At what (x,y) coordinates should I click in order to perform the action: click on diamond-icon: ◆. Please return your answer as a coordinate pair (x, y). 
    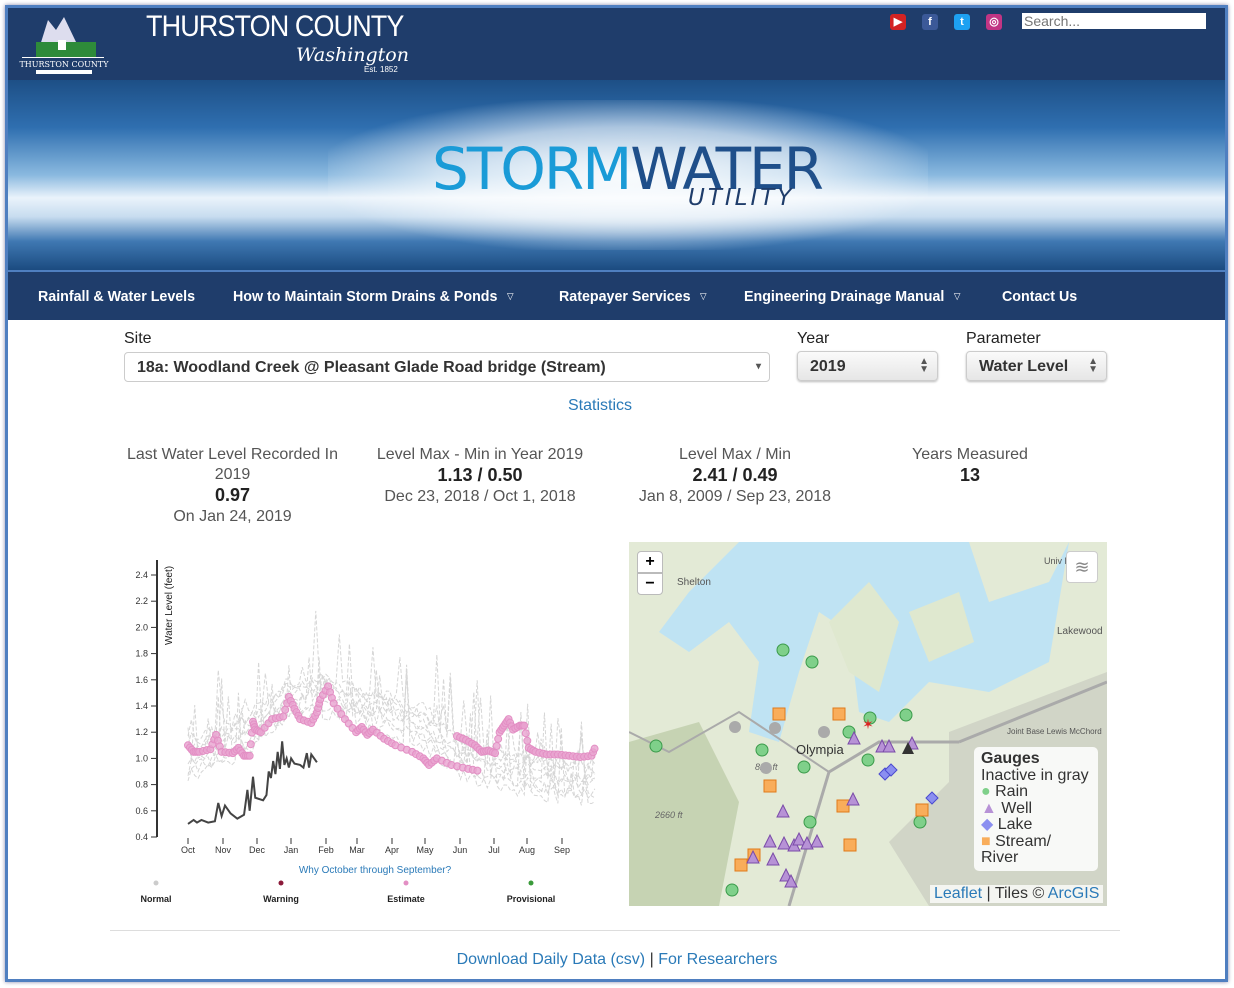
    Looking at the image, I should click on (989, 824).